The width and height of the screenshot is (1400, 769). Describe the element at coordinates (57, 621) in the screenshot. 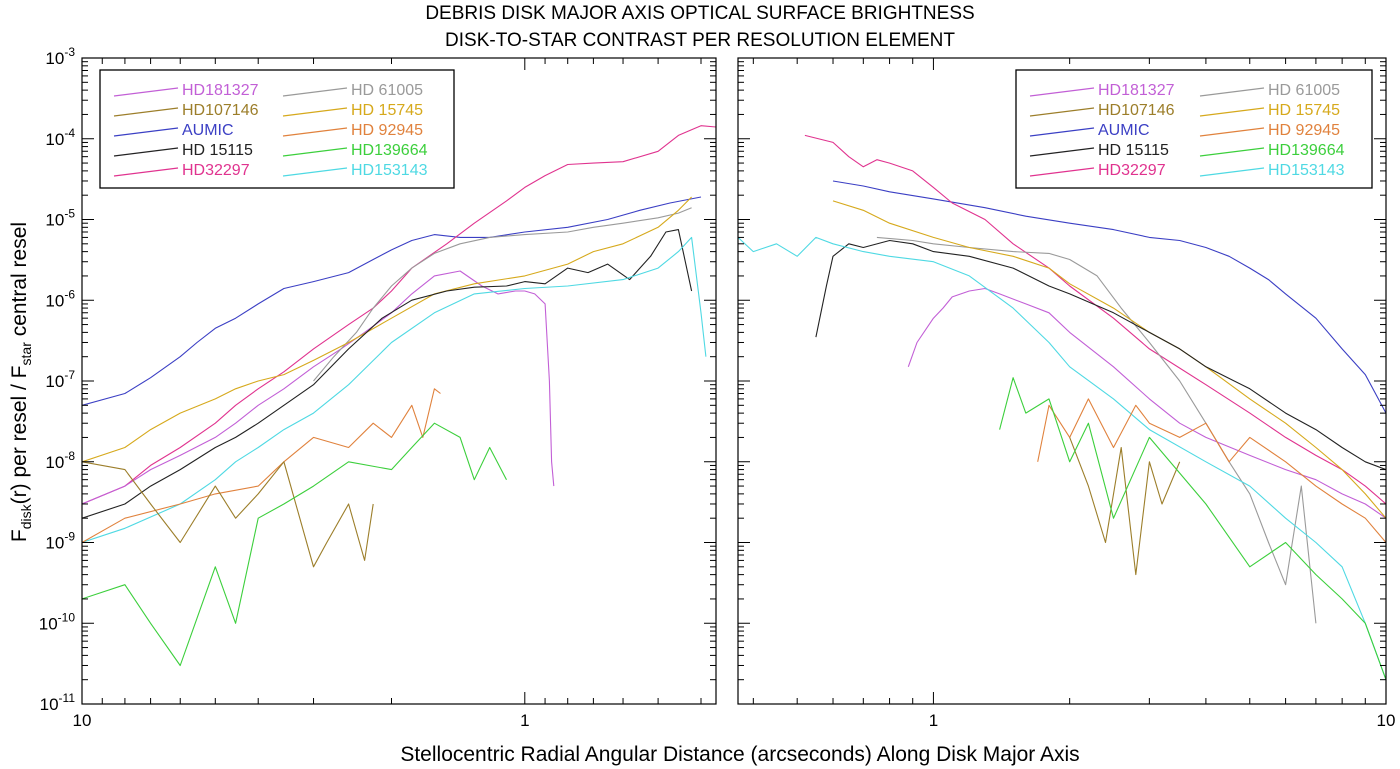

I see `y-tick-label: 10⁻¹⁰` at that location.